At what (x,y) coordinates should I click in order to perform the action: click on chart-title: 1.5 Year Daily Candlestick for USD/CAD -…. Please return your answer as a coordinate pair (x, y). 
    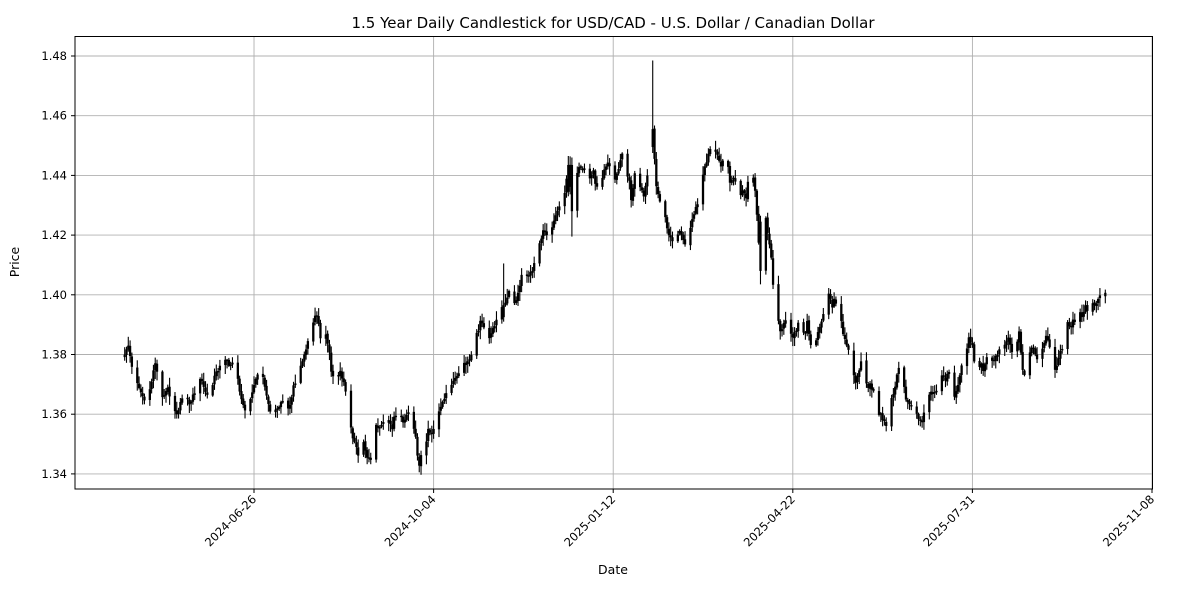
    Looking at the image, I should click on (613, 23).